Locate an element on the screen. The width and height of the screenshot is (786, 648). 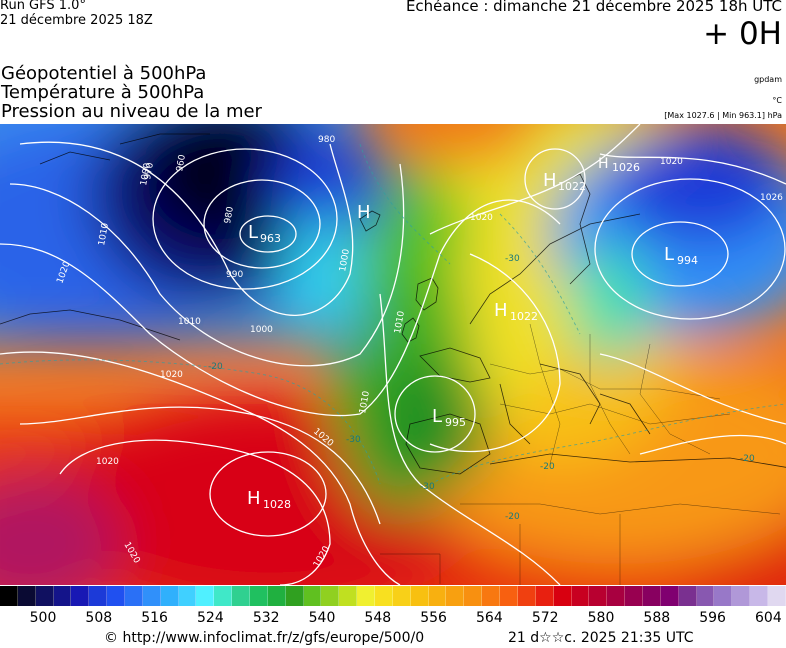
colorbar is located at coordinates (393, 596).